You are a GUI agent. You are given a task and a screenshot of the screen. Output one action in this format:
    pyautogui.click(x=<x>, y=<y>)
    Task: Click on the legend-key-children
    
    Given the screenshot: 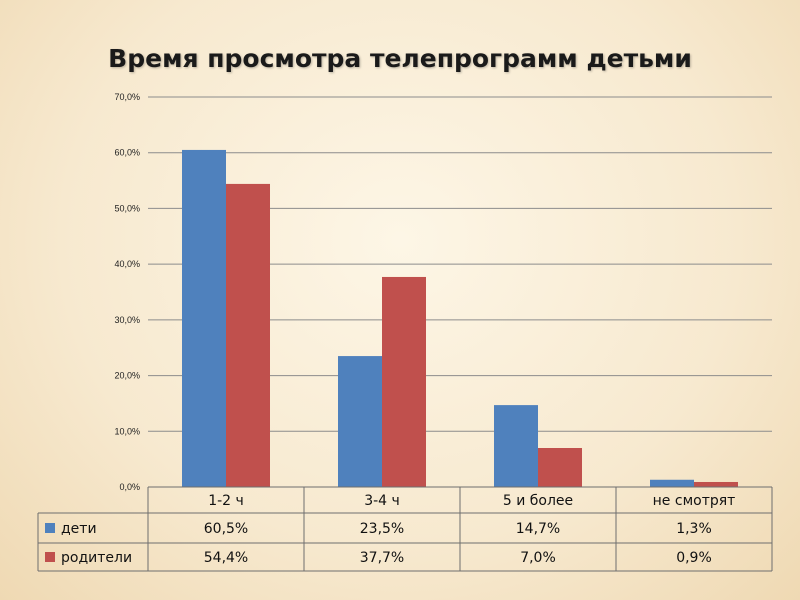 What is the action you would take?
    pyautogui.click(x=50, y=528)
    